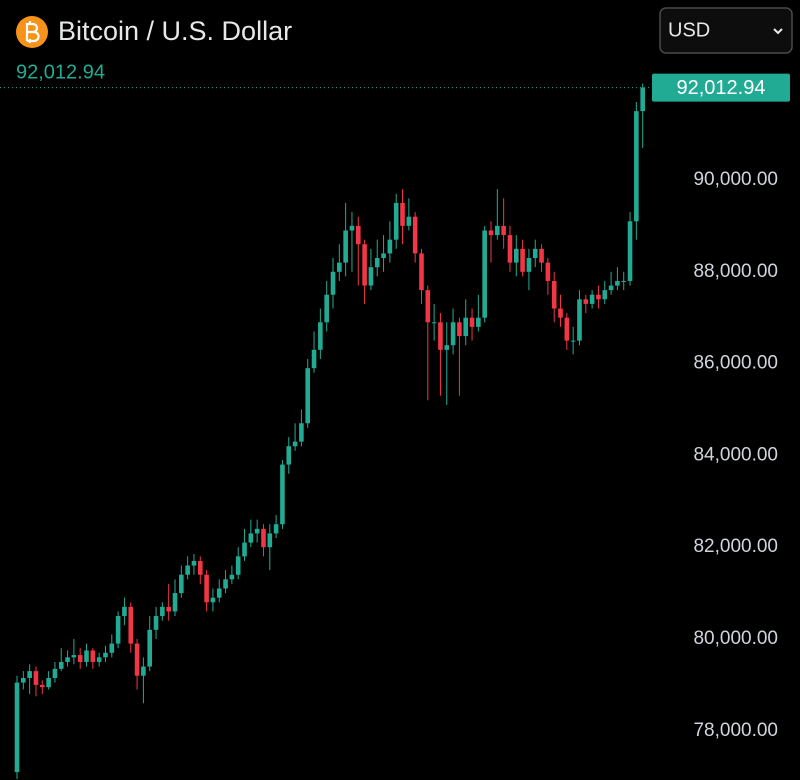  What do you see at coordinates (60, 72) in the screenshot?
I see `current-price: 92,012.94` at bounding box center [60, 72].